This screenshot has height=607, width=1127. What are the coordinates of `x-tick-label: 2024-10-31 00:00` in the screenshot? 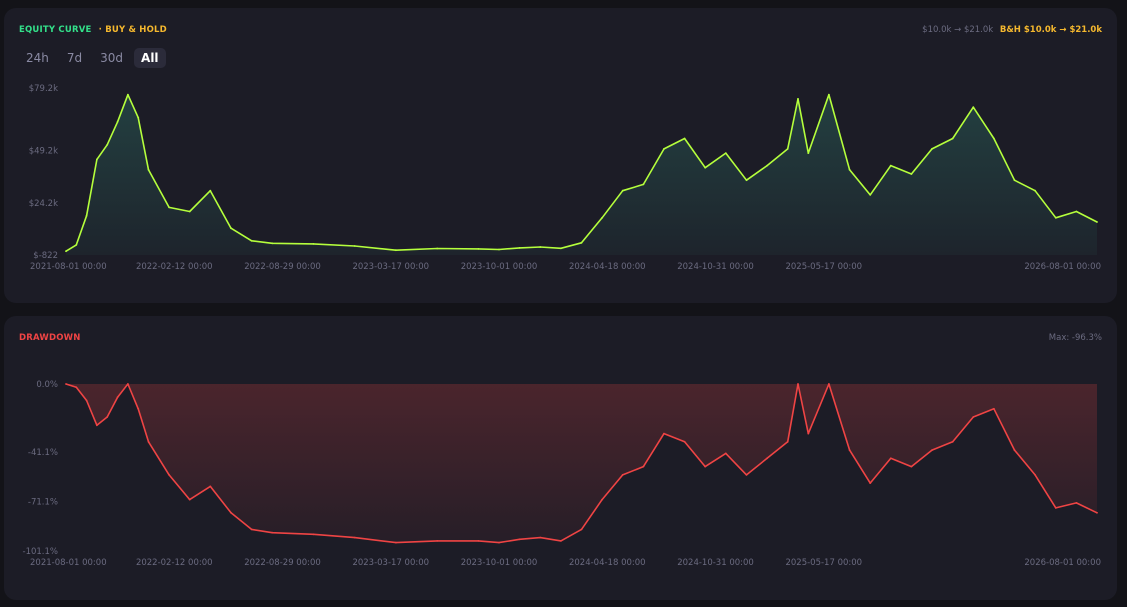 It's located at (715, 267).